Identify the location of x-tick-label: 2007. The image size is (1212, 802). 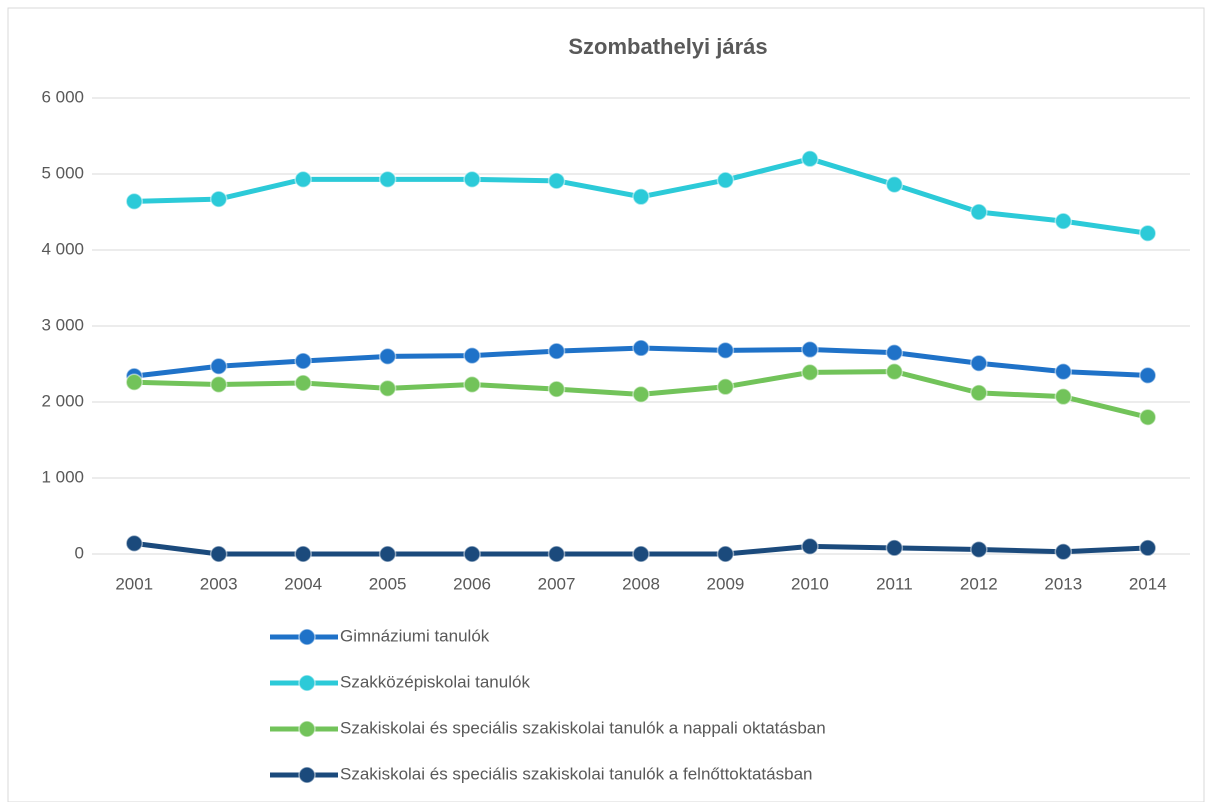
(557, 583).